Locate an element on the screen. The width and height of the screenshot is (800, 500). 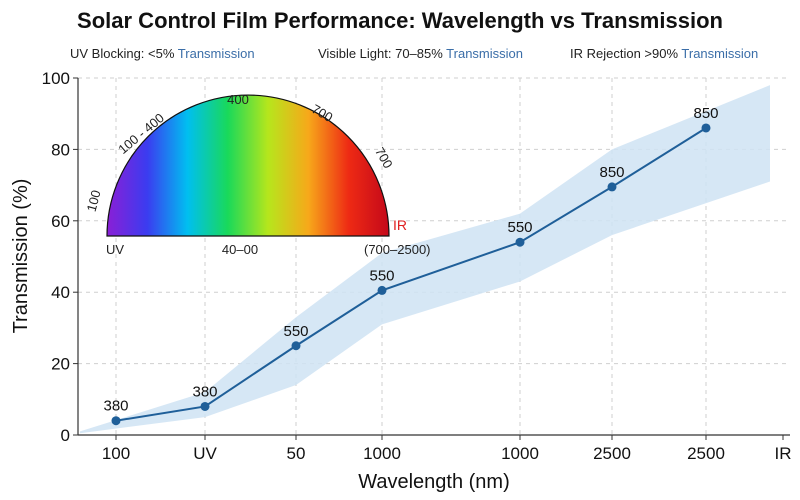
x-axis-ticks: 100 UV 50 1000 1000 2500 2500 IR is located at coordinates (447, 449).